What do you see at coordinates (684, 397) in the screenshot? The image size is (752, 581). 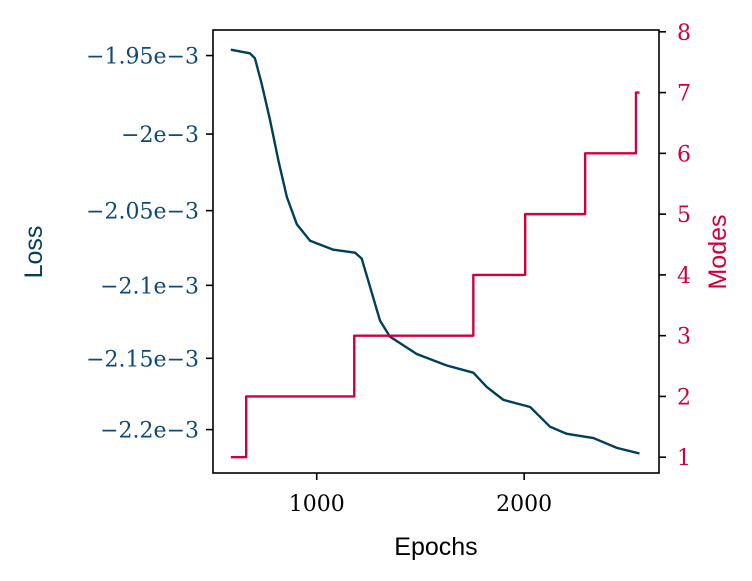 I see `right-tick-label: 2` at bounding box center [684, 397].